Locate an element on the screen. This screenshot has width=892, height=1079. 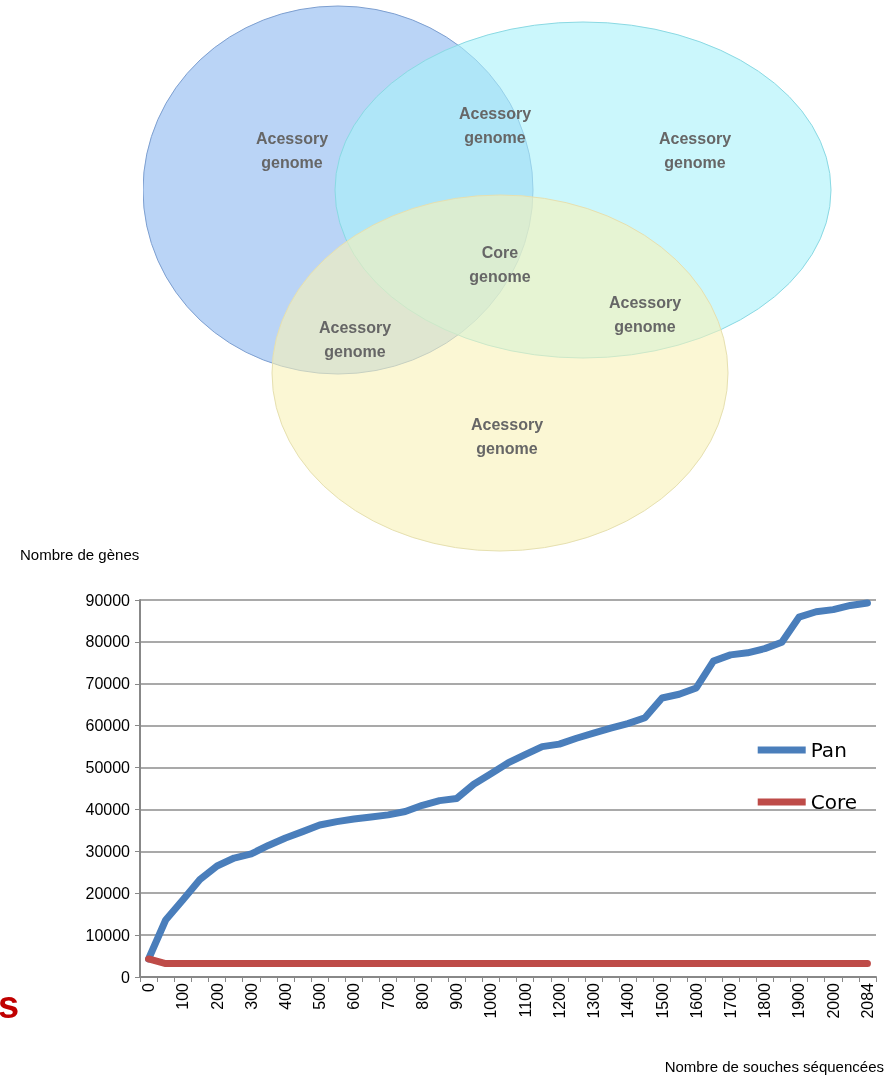
x-tick-label: 2084 is located at coordinates (867, 1000).